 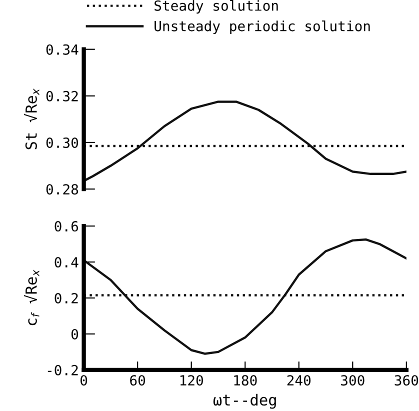 What do you see at coordinates (262, 27) in the screenshot?
I see `legend-label: Unsteady periodic solution` at bounding box center [262, 27].